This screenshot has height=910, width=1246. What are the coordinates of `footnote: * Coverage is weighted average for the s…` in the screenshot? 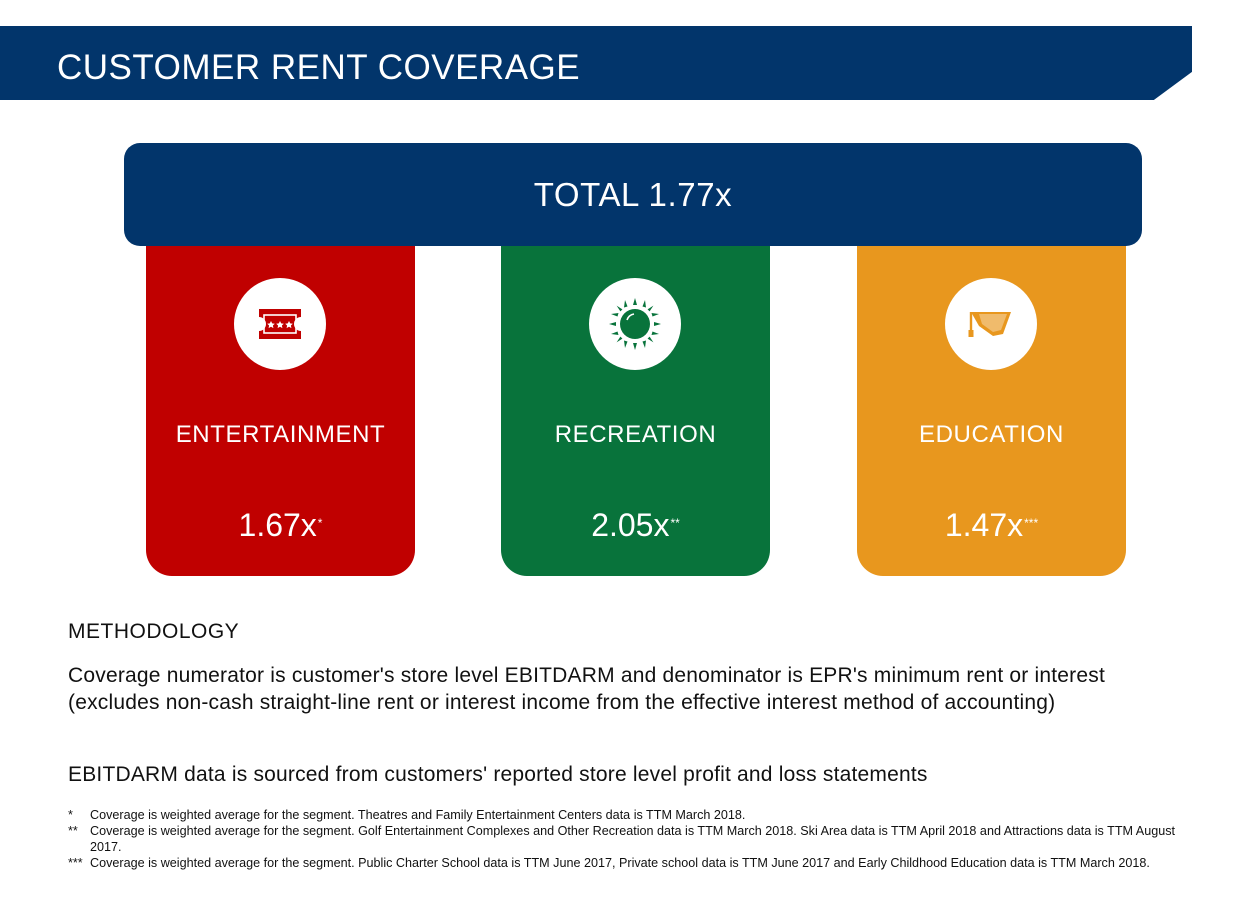 It's located at (638, 815).